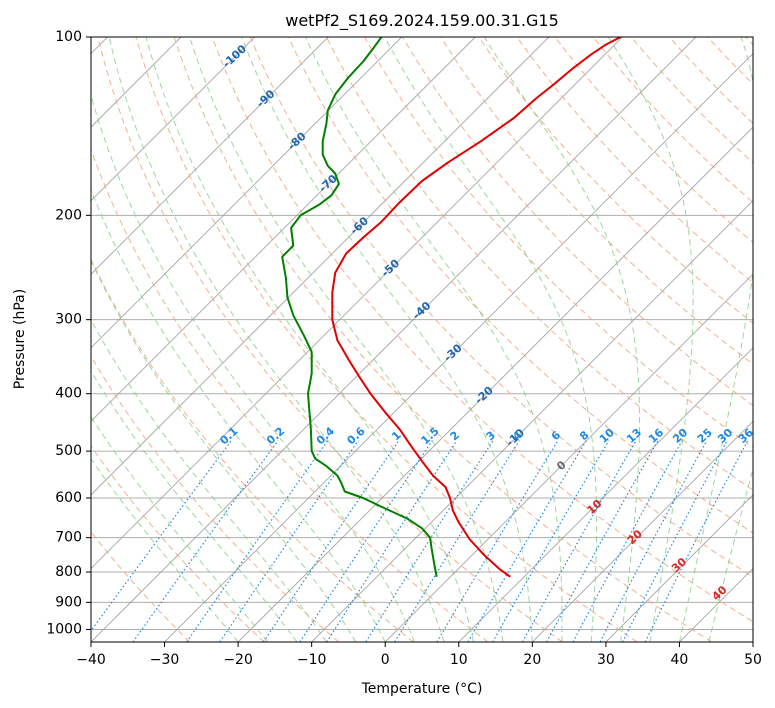 The height and width of the screenshot is (708, 775). What do you see at coordinates (556, 435) in the screenshot?
I see `mixing-ratio-label: 6` at bounding box center [556, 435].